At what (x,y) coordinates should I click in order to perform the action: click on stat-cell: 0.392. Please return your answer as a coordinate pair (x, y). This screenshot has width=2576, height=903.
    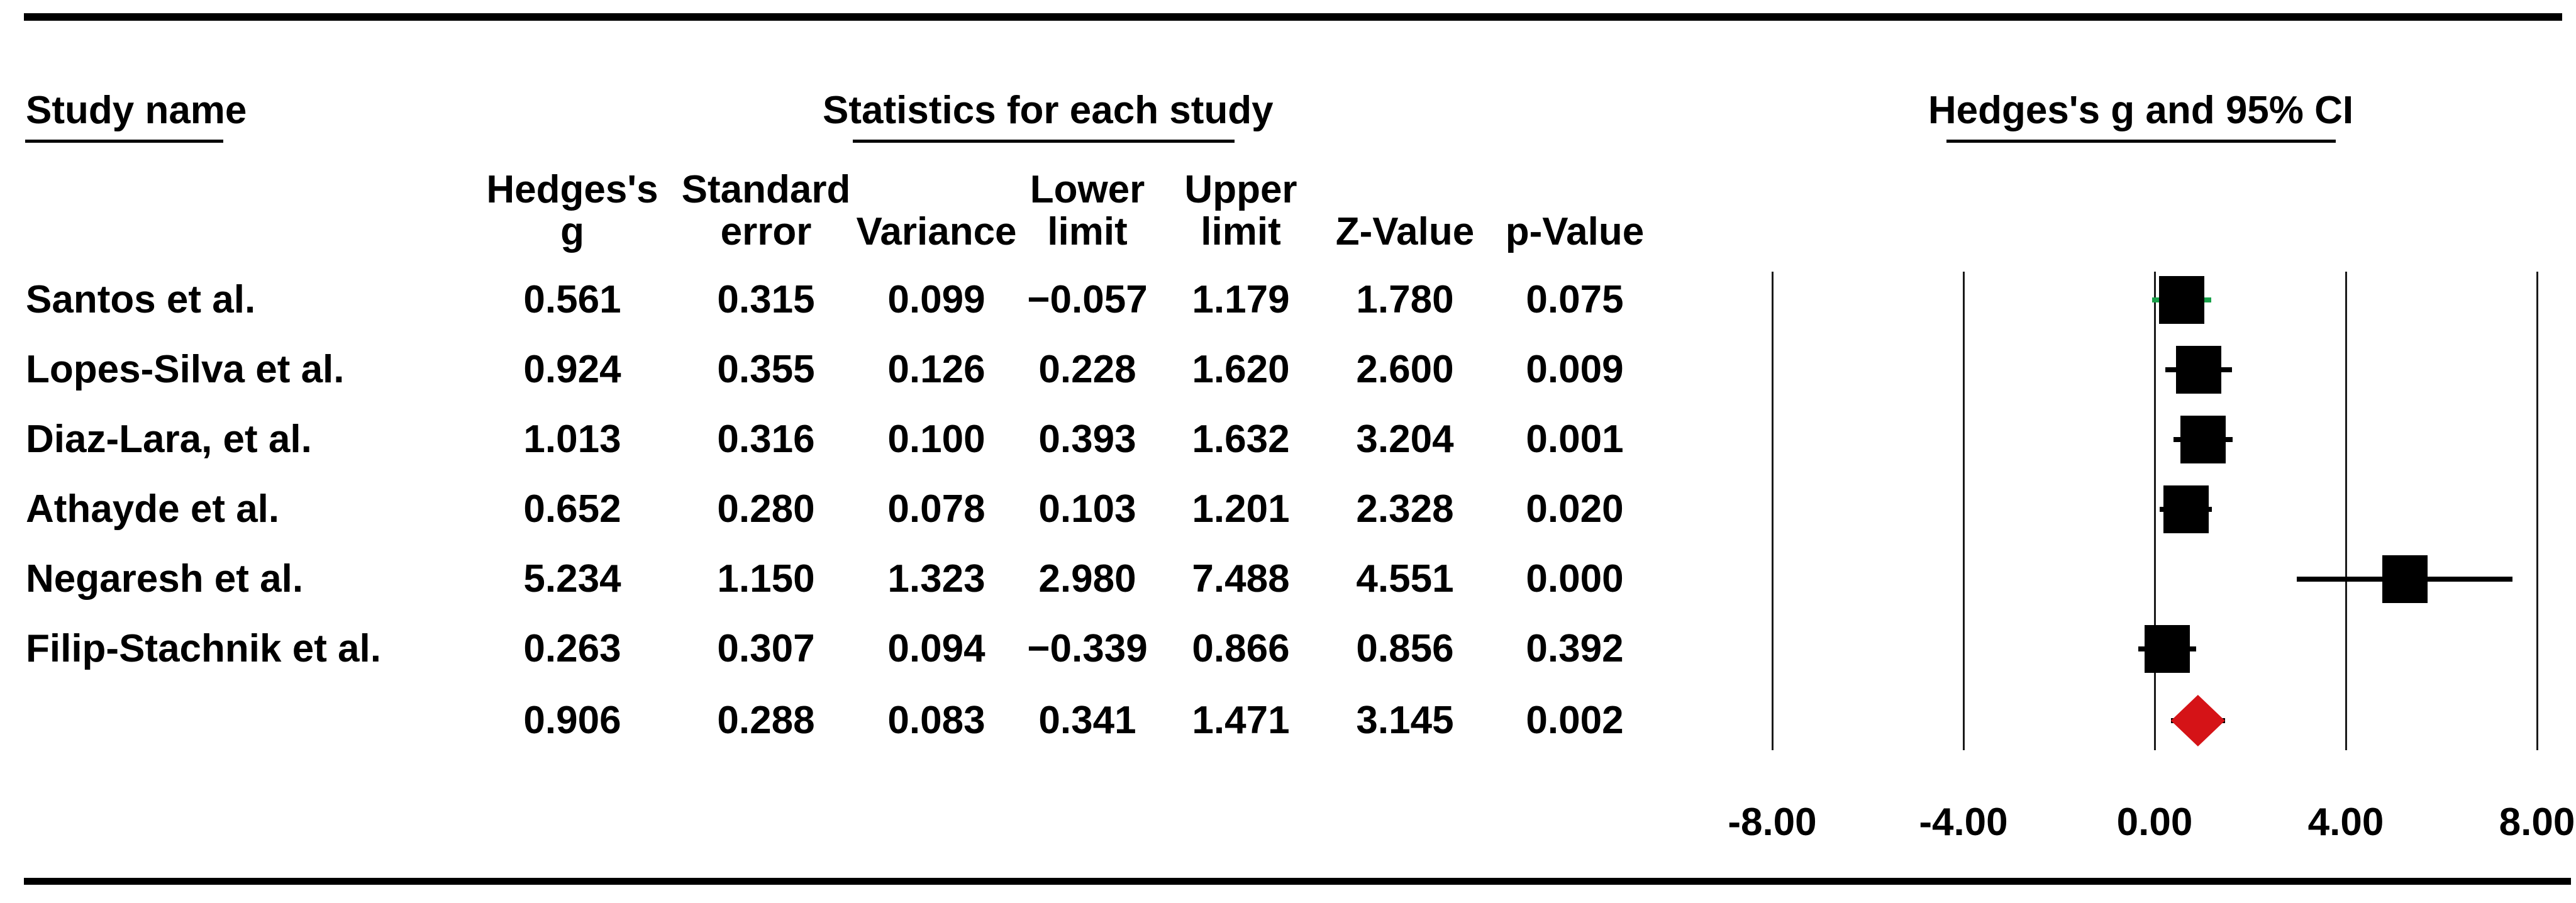
    Looking at the image, I should click on (1575, 648).